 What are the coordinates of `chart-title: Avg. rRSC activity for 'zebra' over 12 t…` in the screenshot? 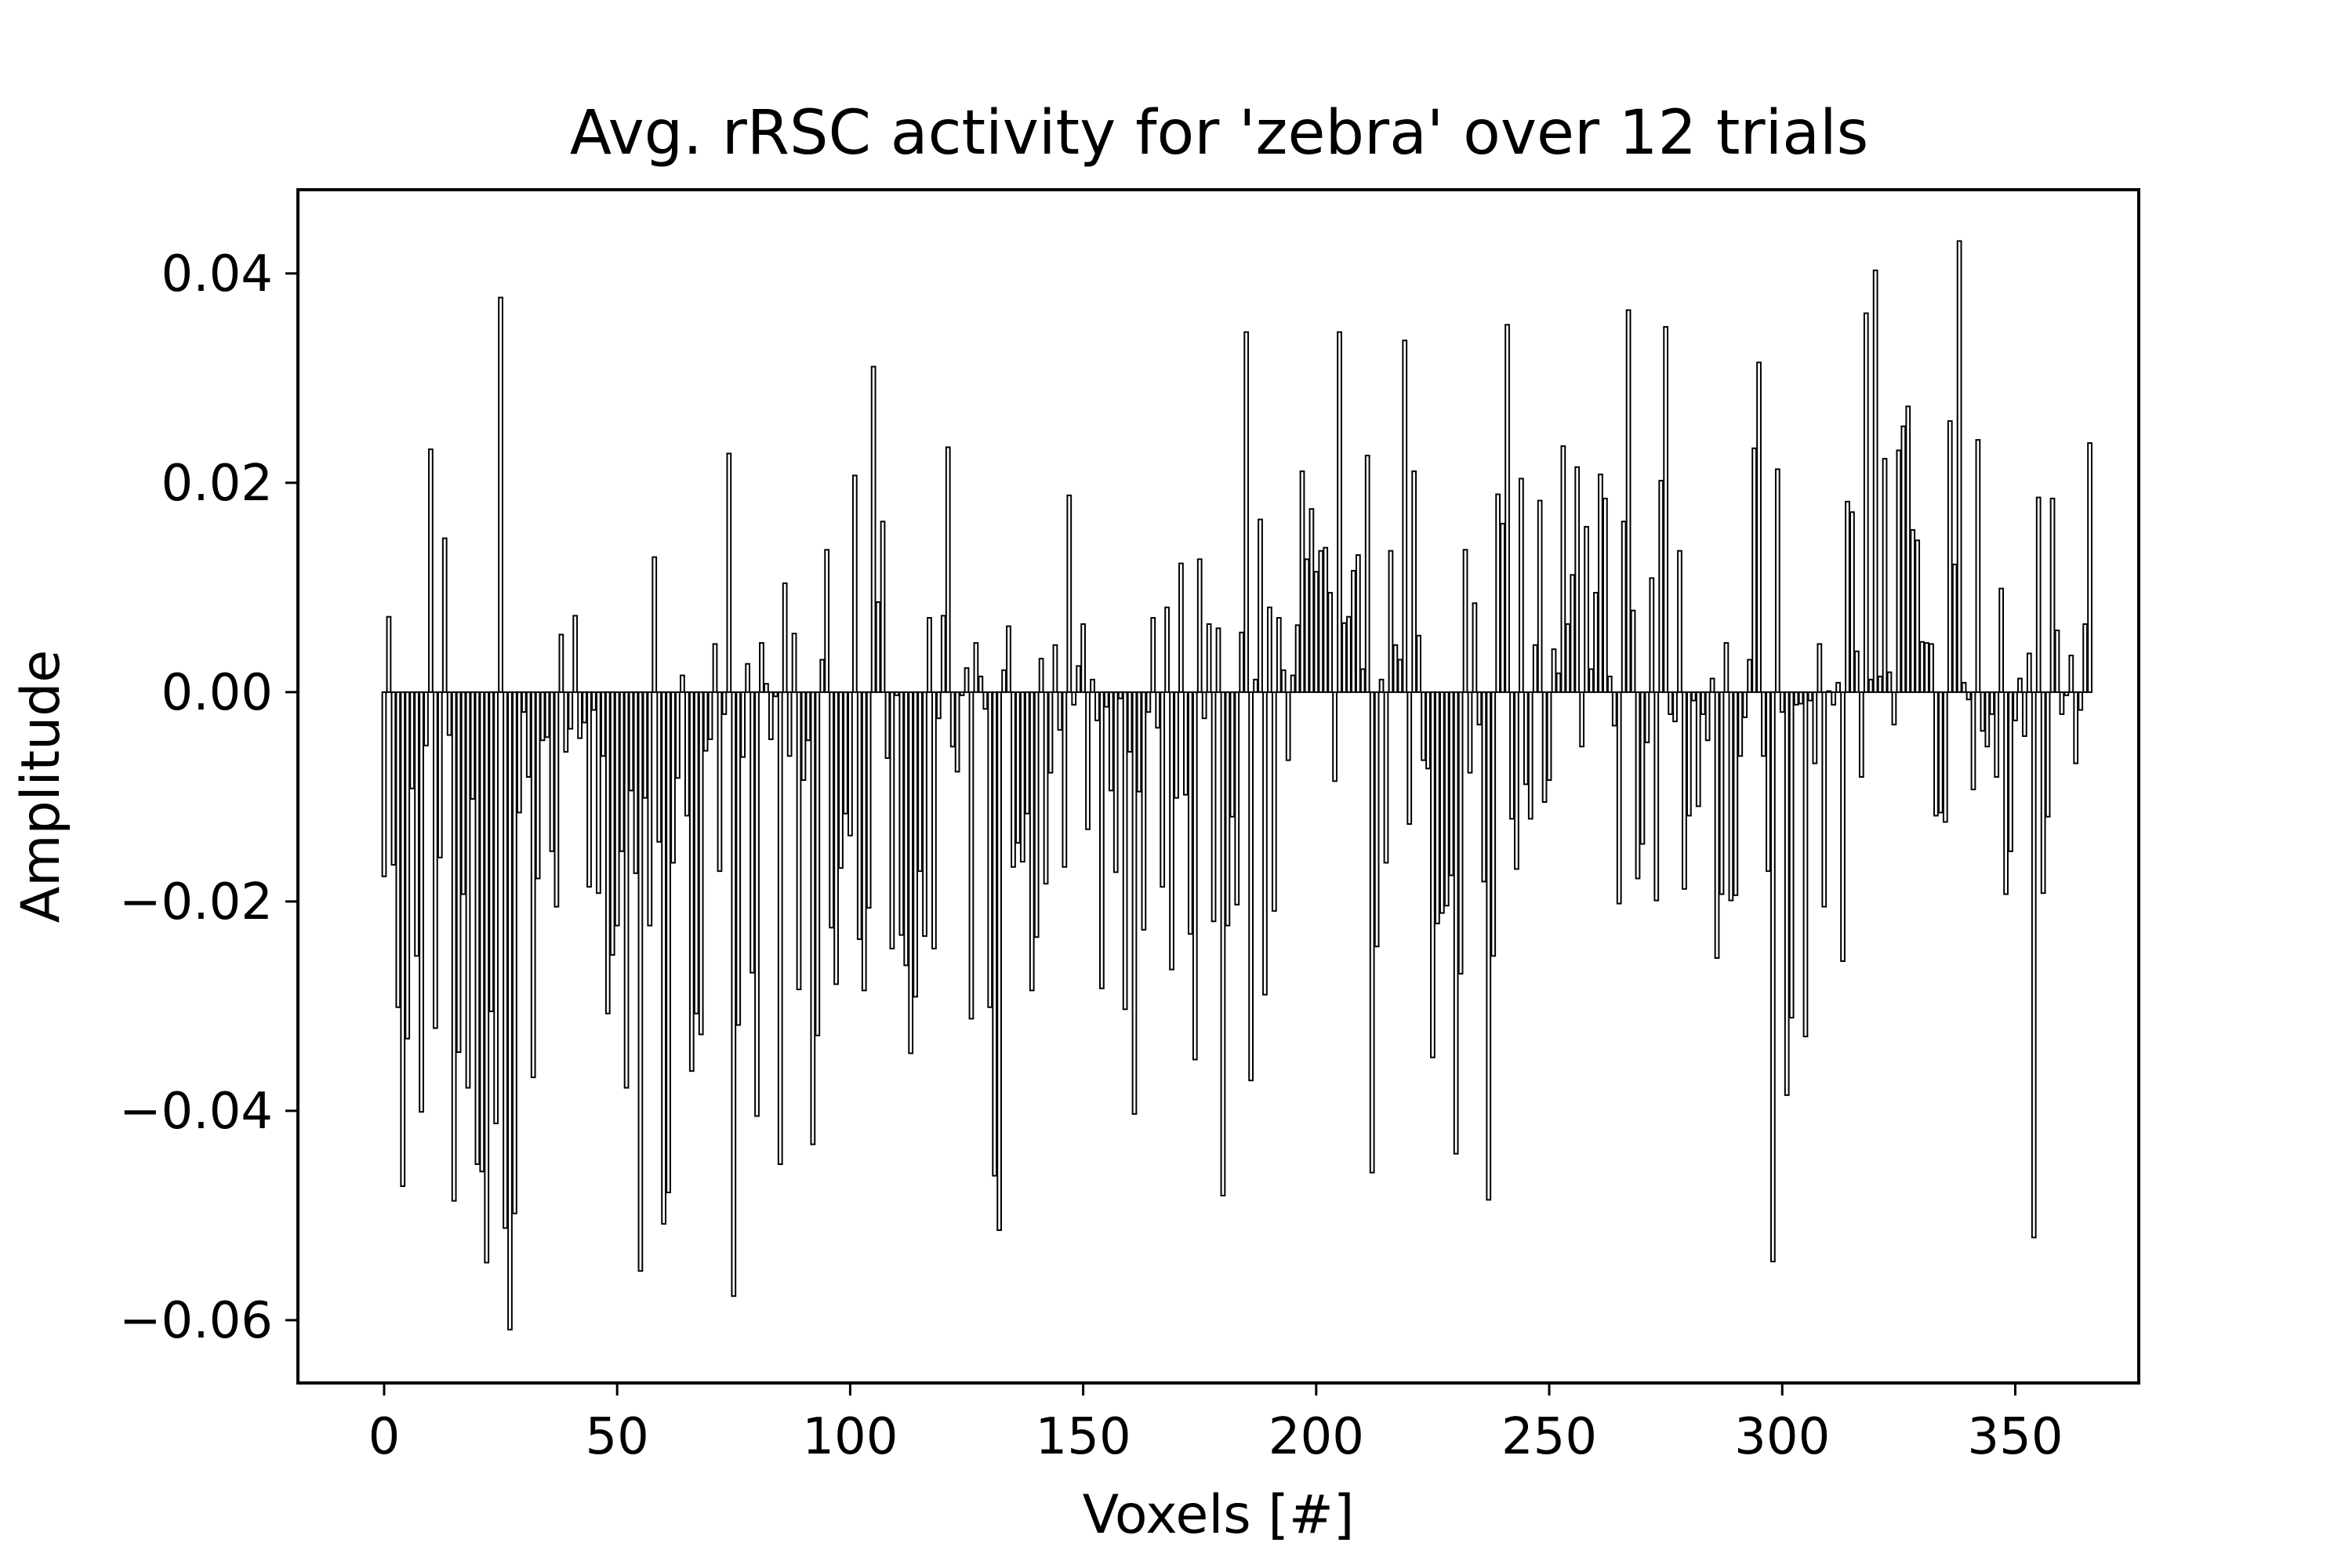 It's located at (1219, 133).